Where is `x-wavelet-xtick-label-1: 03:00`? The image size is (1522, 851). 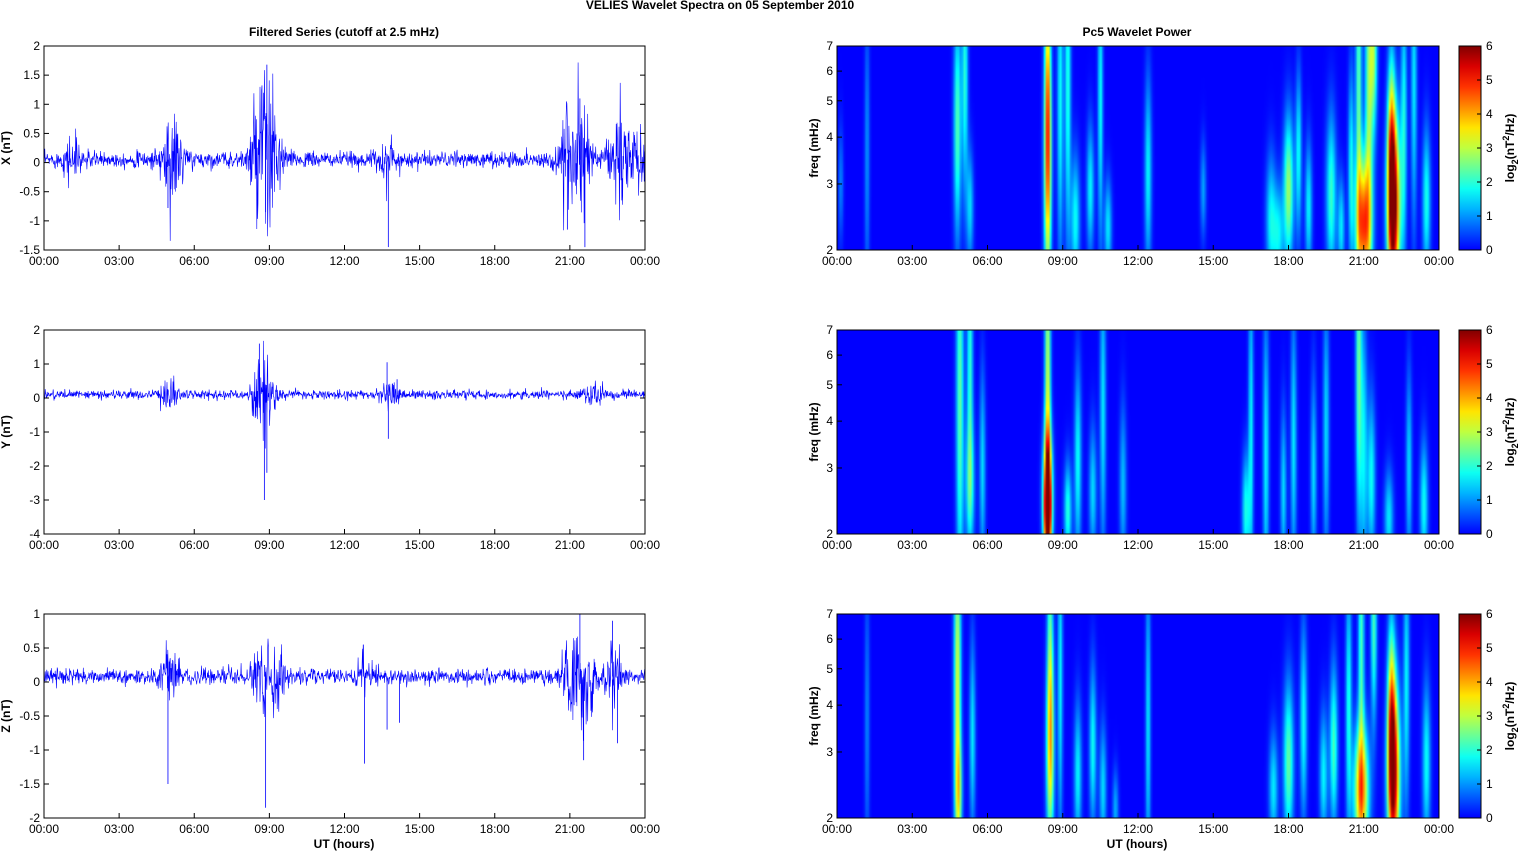
x-wavelet-xtick-label-1: 03:00 is located at coordinates (912, 261).